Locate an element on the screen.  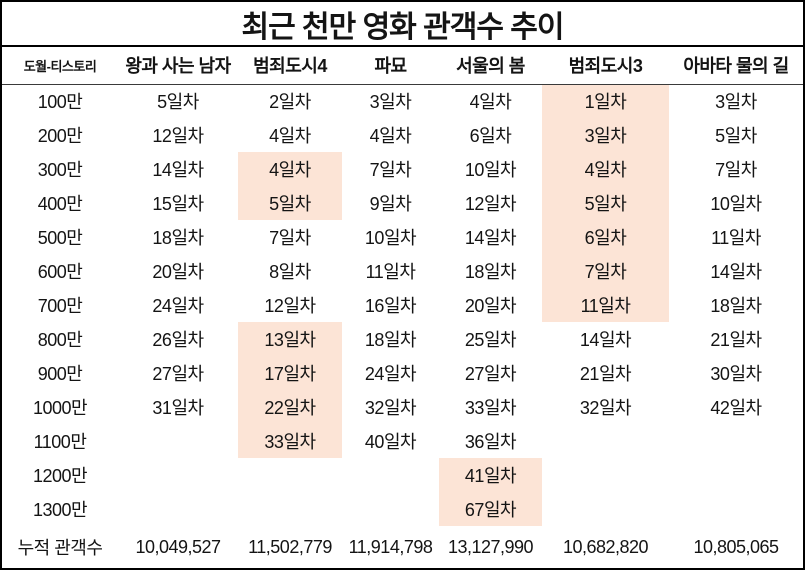
milestone-label: 700만 is located at coordinates (60, 306).